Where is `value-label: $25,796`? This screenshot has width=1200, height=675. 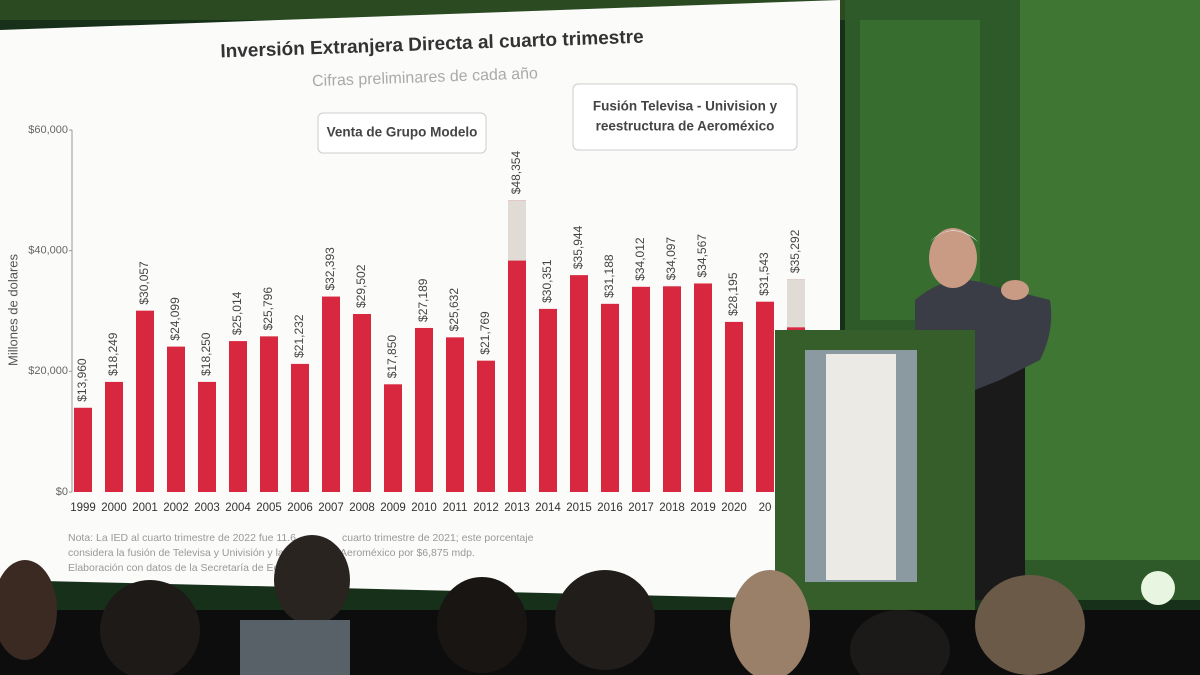
value-label: $25,796 is located at coordinates (268, 309).